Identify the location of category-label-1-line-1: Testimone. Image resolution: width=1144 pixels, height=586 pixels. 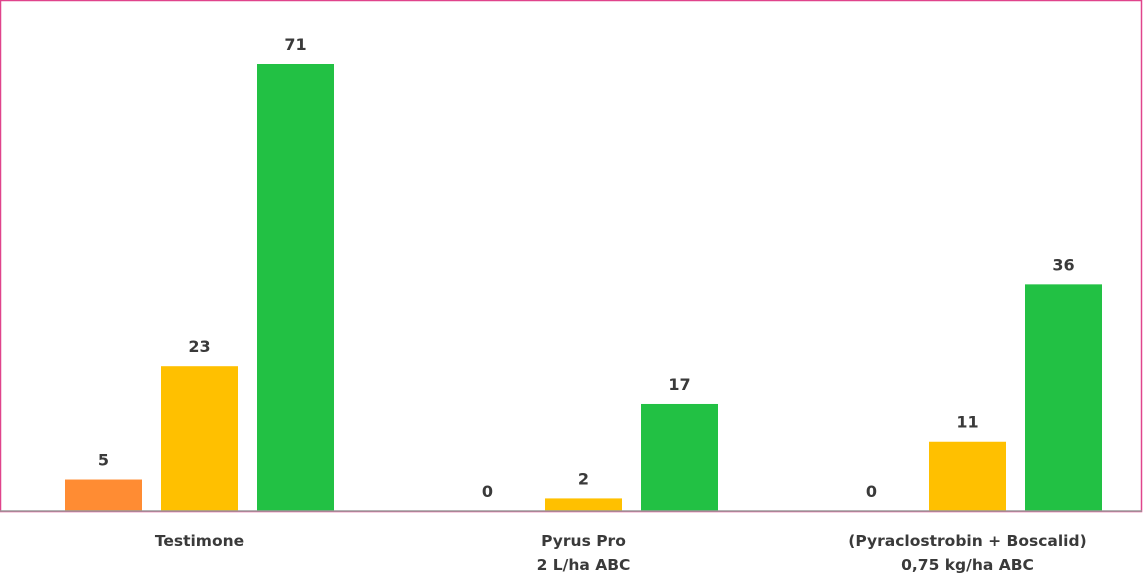
(199, 541).